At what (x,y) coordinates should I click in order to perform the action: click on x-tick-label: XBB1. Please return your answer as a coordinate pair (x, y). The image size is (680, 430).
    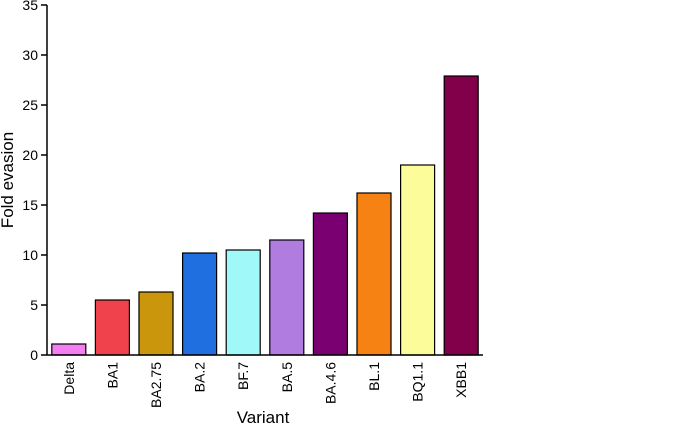
    Looking at the image, I should click on (461, 380).